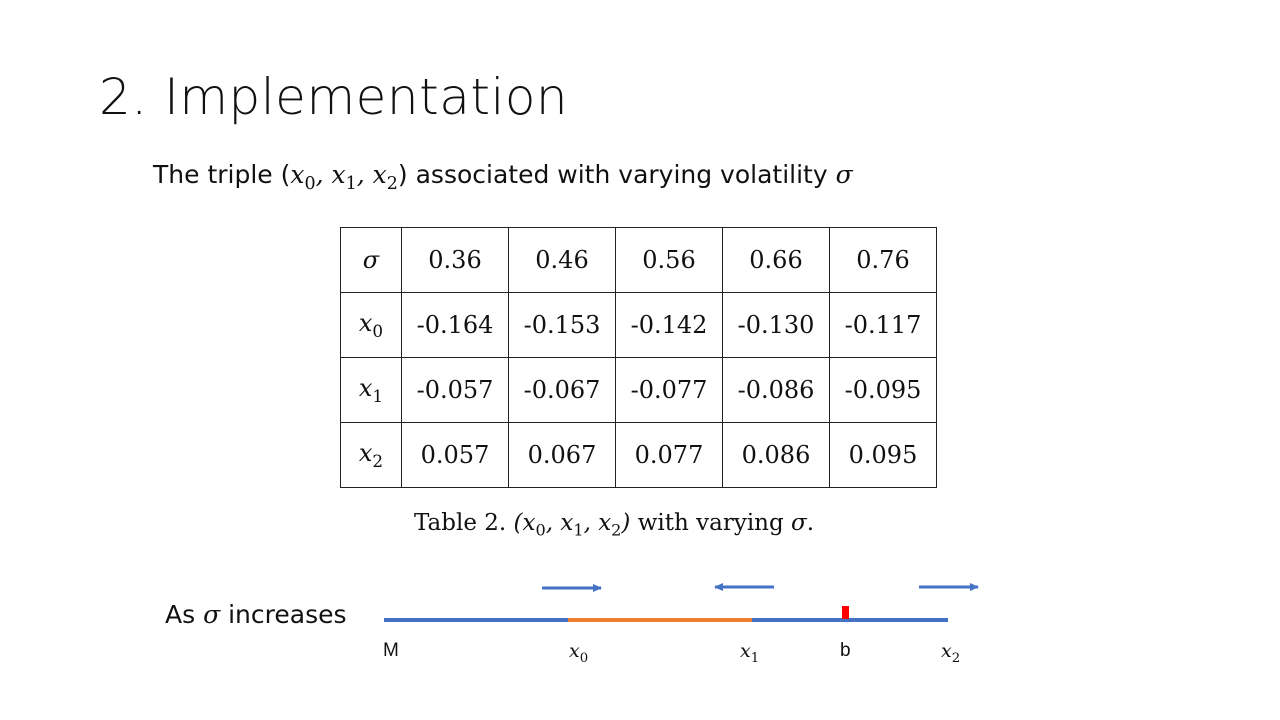  I want to click on table-caption: Table 2. (x0, x1, x2) with varying σ., so click(614, 525).